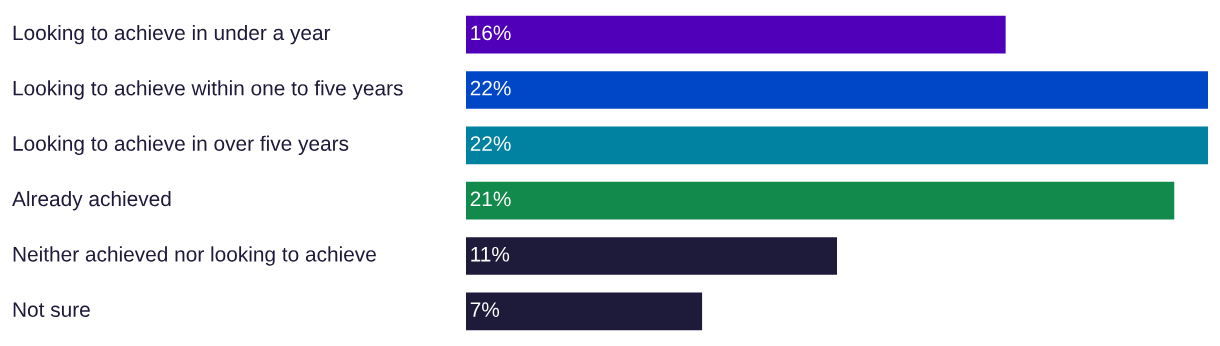 This screenshot has height=346, width=1220. Describe the element at coordinates (491, 33) in the screenshot. I see `data-label: 16%` at that location.